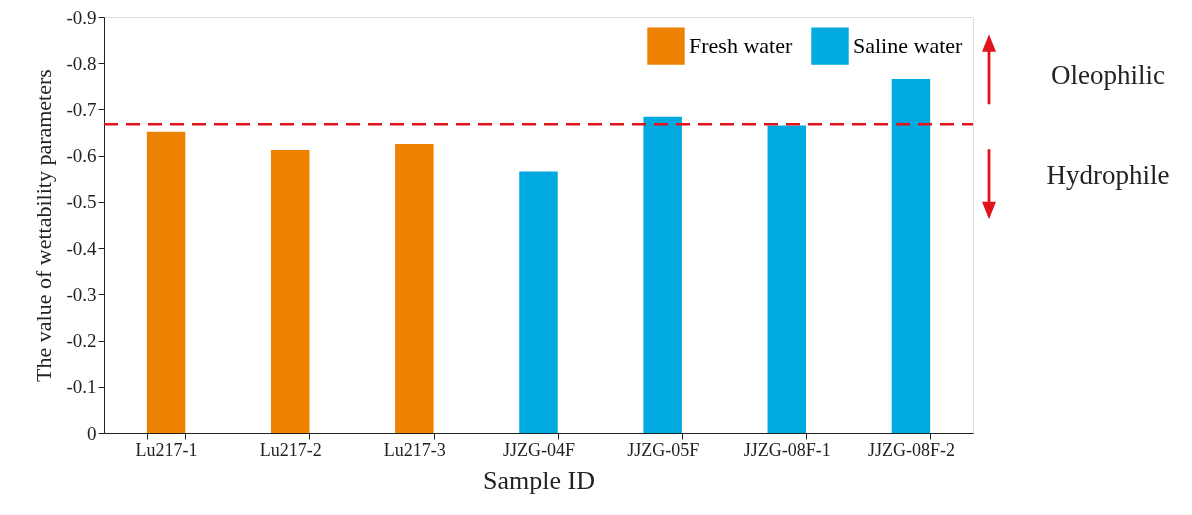 This screenshot has height=515, width=1192. I want to click on y-tick-label: -0.9, so click(81, 17).